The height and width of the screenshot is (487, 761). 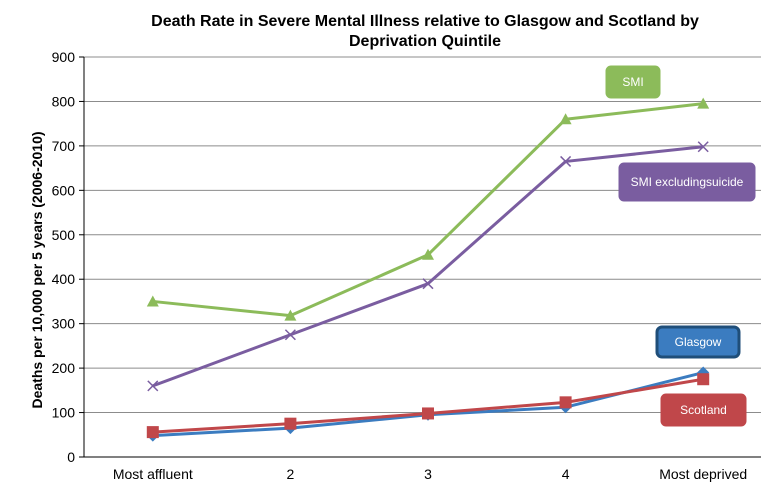 I want to click on callout-label-smi-excludingsuicide: SMI excludingsuicide, so click(x=687, y=182).